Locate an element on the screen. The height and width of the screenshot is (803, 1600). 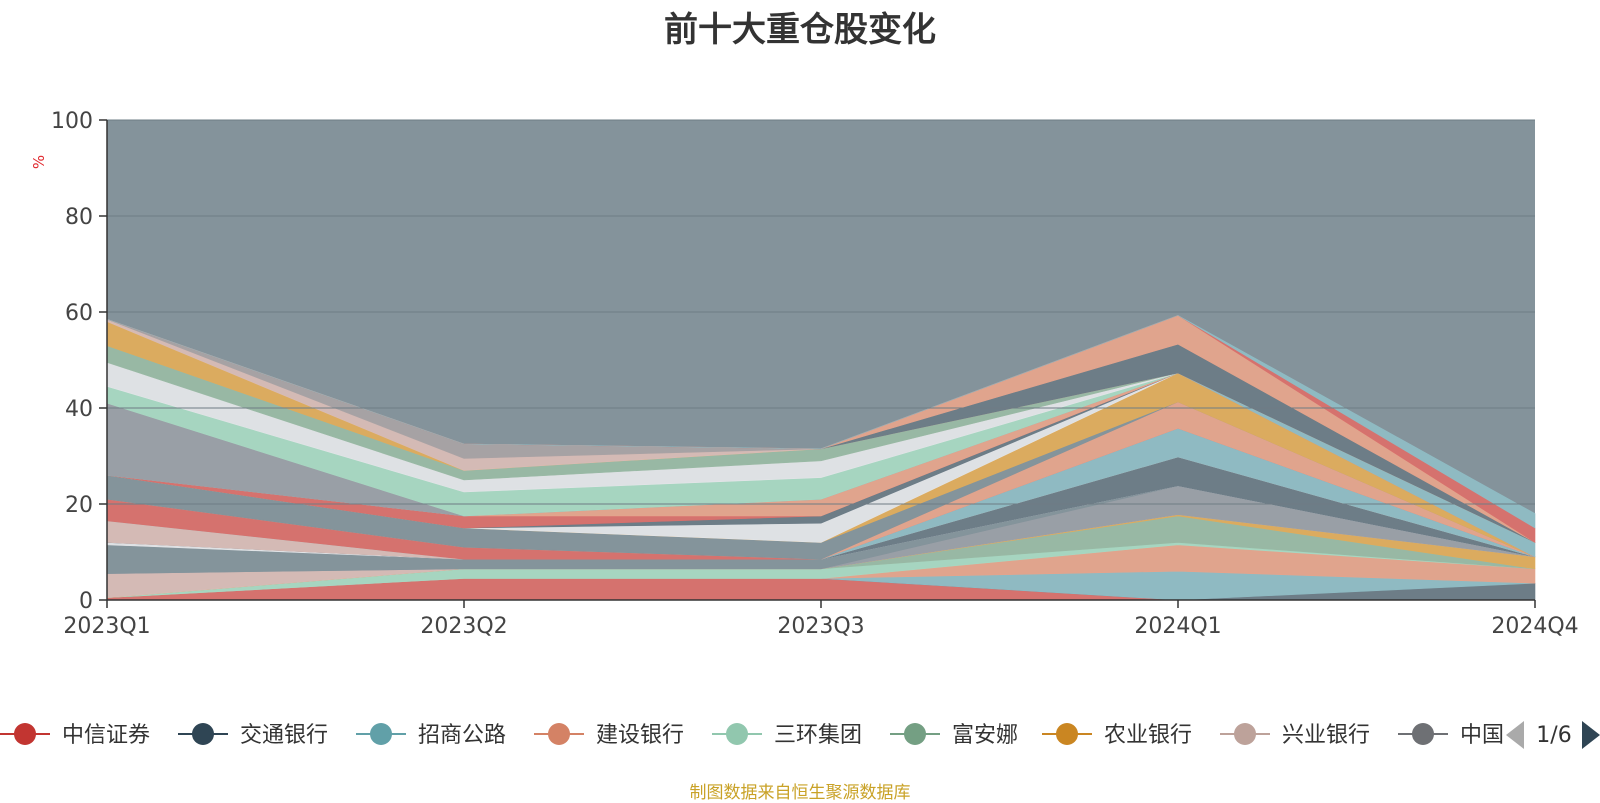
x-tick-label: 2023Q1 is located at coordinates (106, 626).